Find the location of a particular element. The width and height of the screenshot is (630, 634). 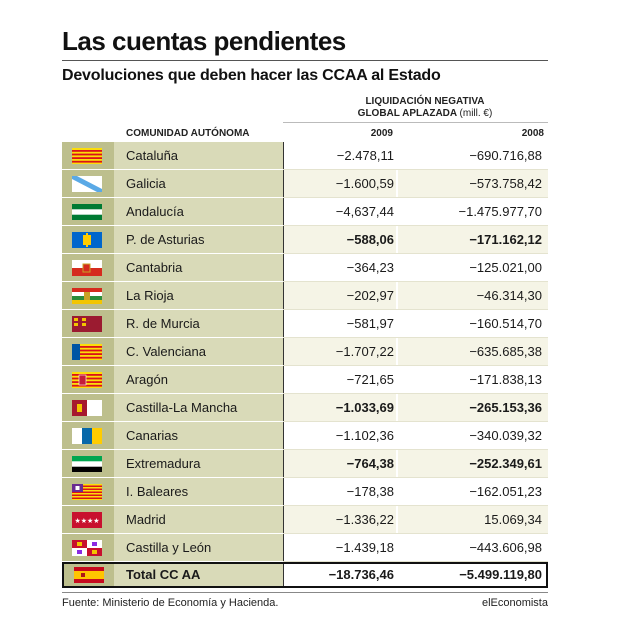

comunidad-name: R. de Murcia is located at coordinates (198, 323).